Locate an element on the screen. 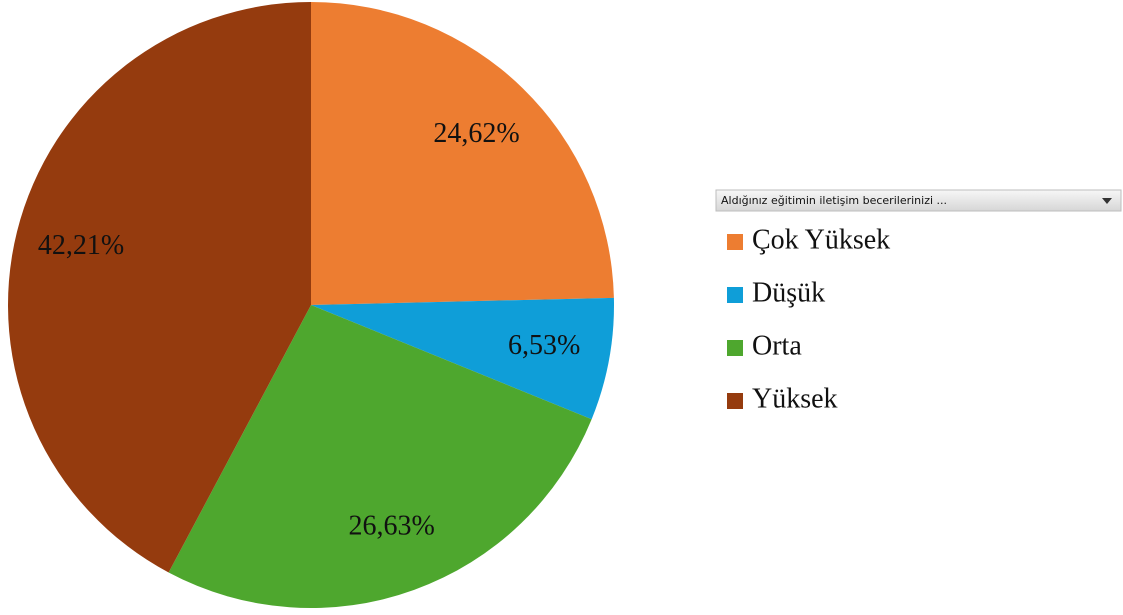 The height and width of the screenshot is (615, 1123). data-label: 6,53% is located at coordinates (544, 345).